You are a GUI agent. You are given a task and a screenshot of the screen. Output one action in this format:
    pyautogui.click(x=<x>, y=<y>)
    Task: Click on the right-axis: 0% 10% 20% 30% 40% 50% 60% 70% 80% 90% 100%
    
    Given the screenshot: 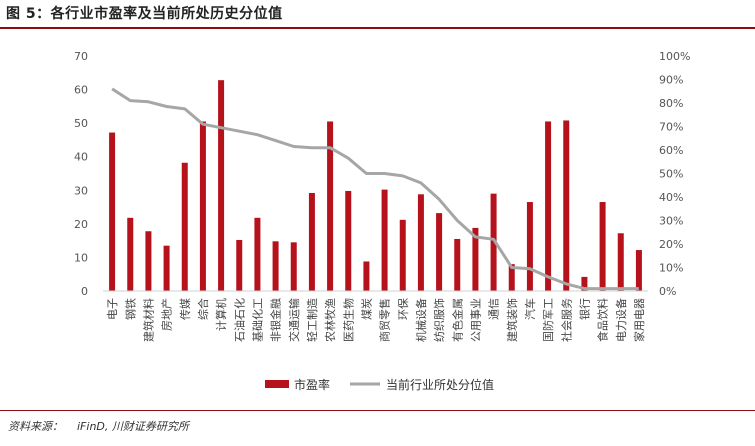 What is the action you would take?
    pyautogui.click(x=674, y=174)
    